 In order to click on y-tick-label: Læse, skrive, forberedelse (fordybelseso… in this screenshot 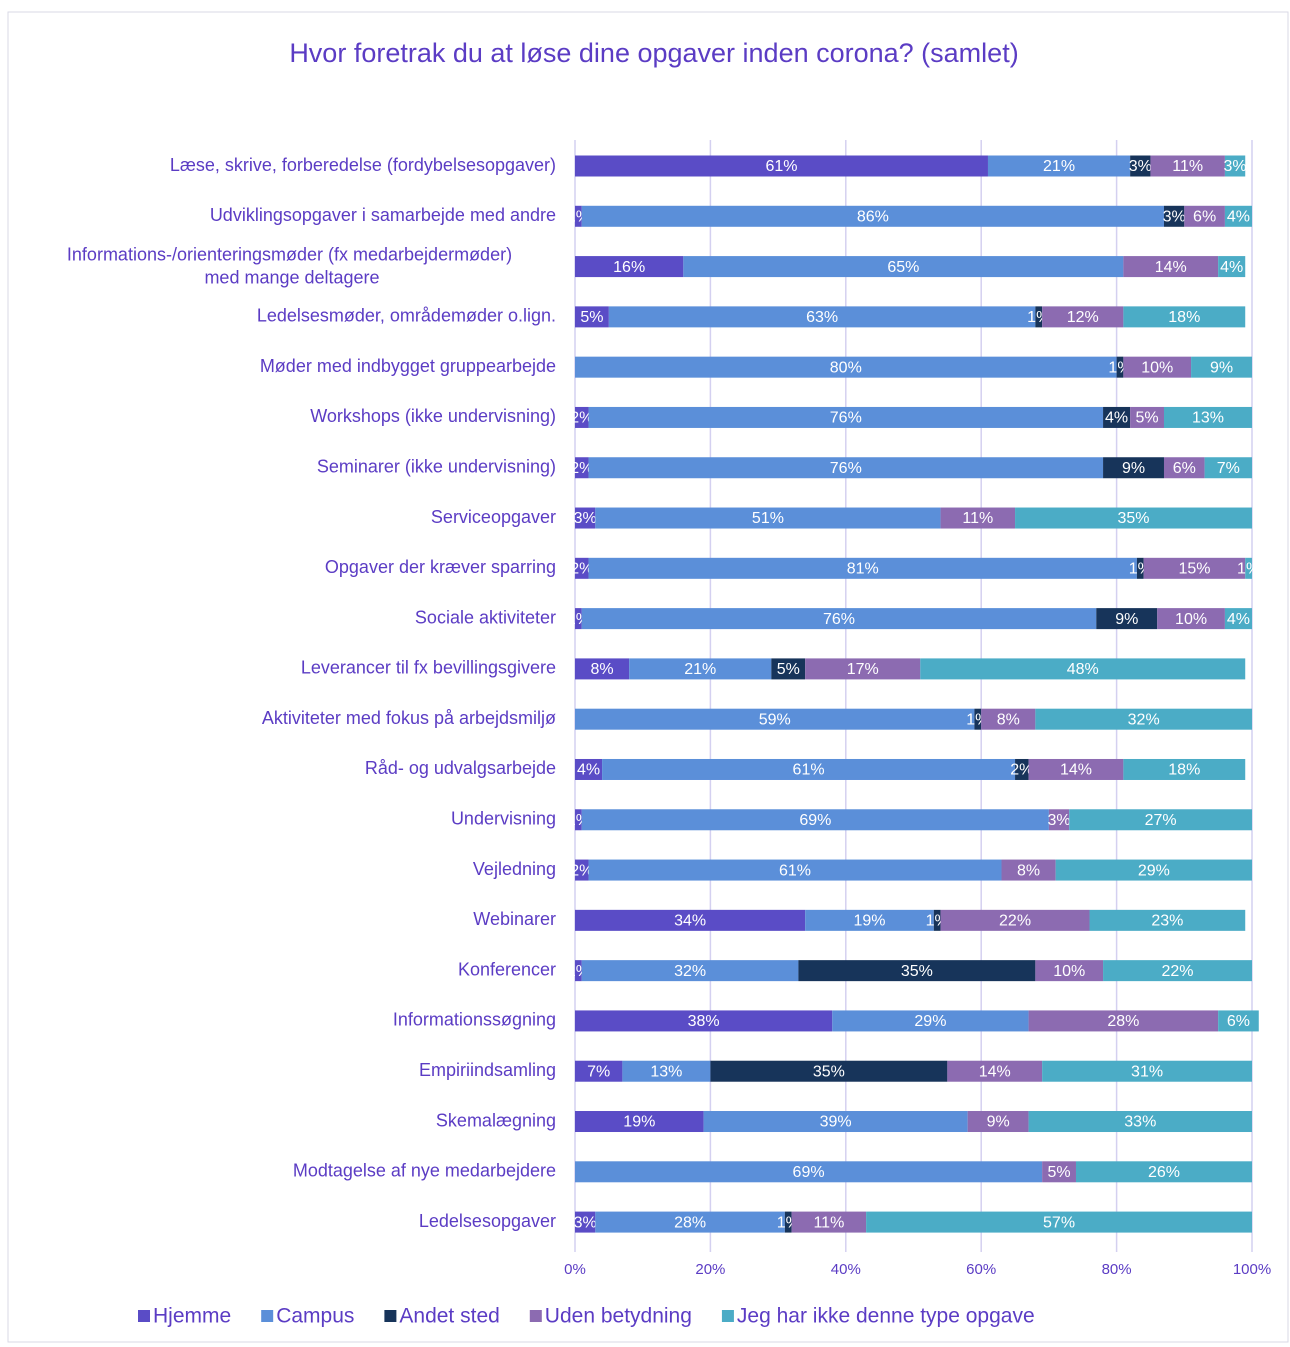, I will do `click(363, 165)`.